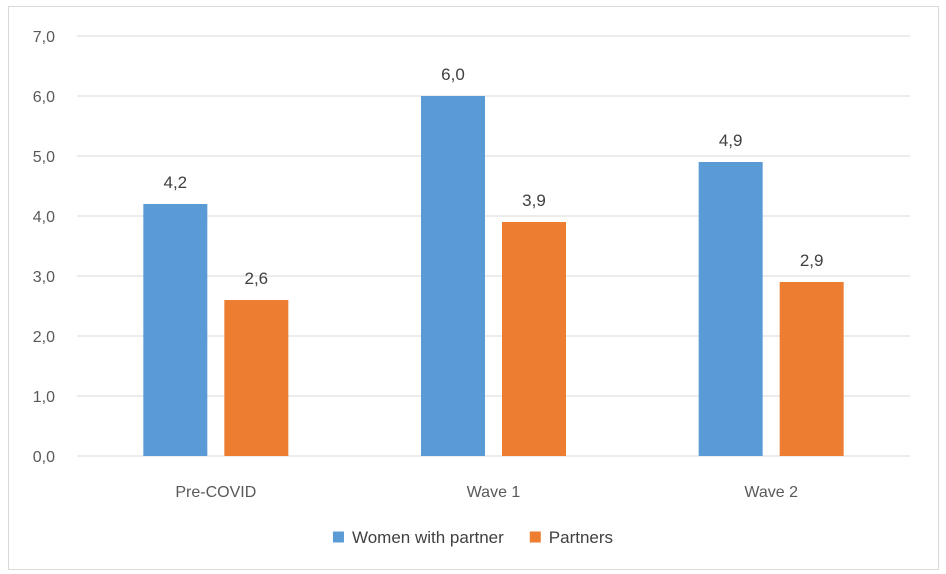 The width and height of the screenshot is (946, 574). I want to click on y-tick-label: 0,0, so click(44, 457).